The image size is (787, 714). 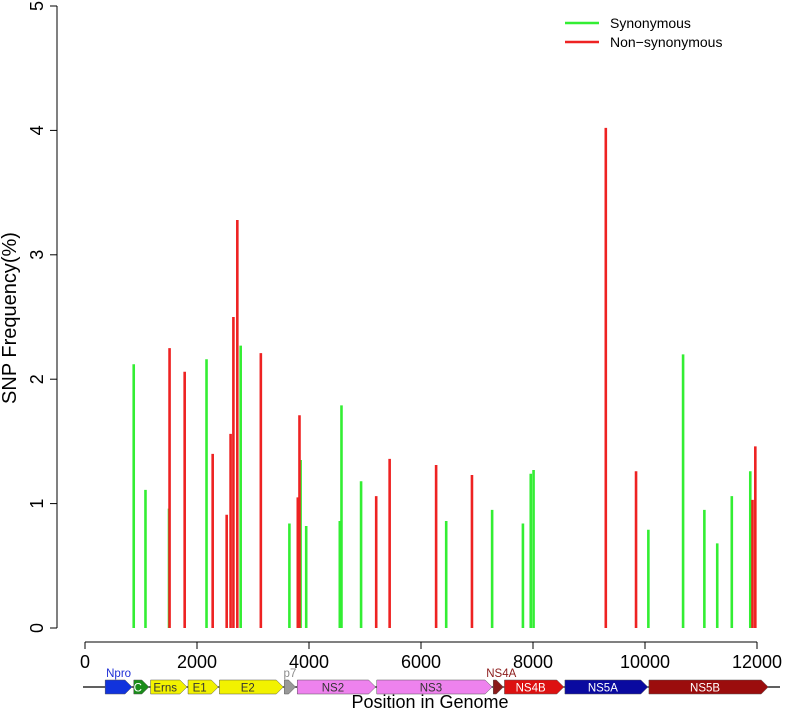 What do you see at coordinates (421, 662) in the screenshot?
I see `x-tick-label: 6000` at bounding box center [421, 662].